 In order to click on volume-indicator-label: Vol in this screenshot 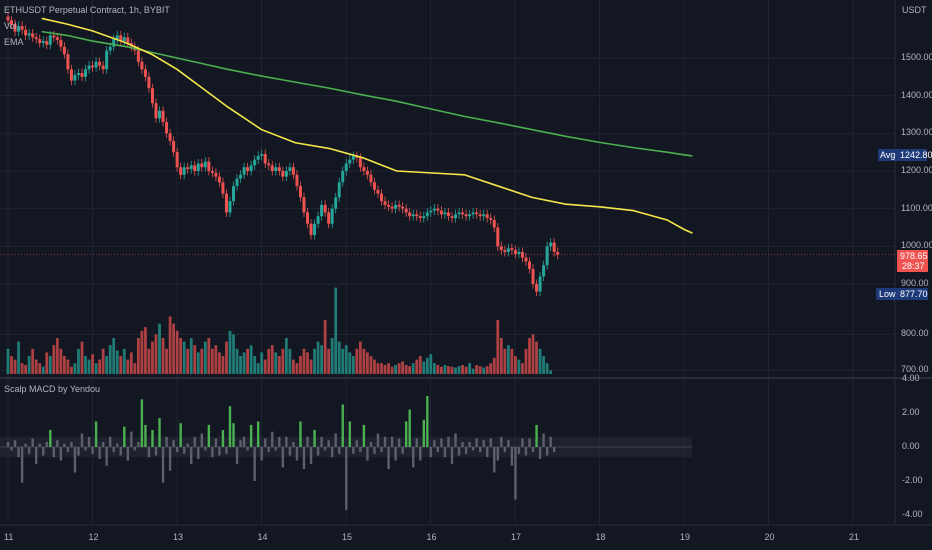, I will do `click(10, 26)`.